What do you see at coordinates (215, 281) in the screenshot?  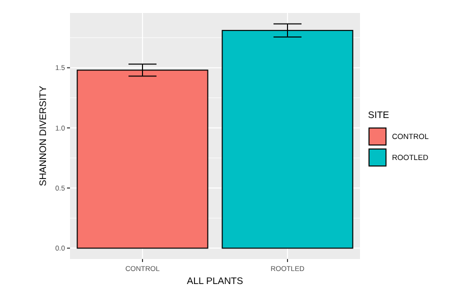 I see `x-axis-title: ALL PLANTS` at bounding box center [215, 281].